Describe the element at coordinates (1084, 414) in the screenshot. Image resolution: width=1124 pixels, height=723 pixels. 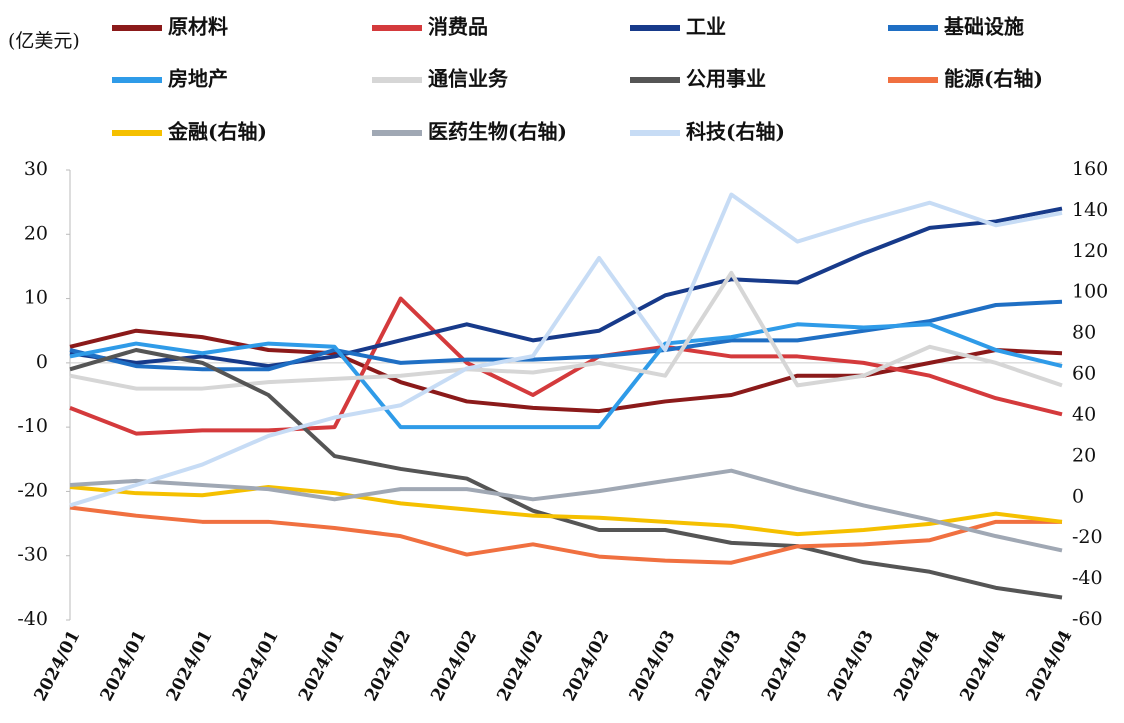
I see `y2-tick-label: 40` at that location.